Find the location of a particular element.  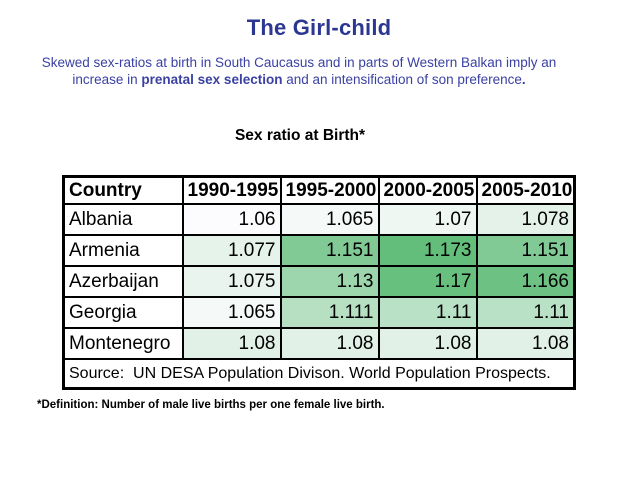

ratio-cell: 1.13 is located at coordinates (329, 281).